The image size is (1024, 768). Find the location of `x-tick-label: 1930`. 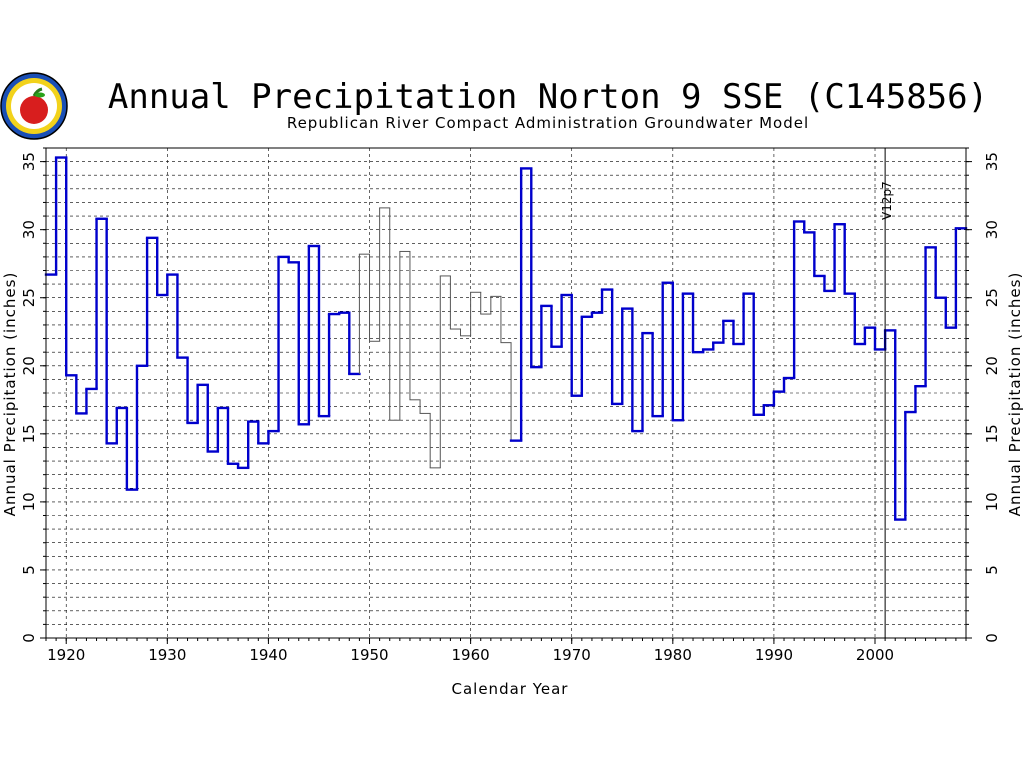

x-tick-label: 1930 is located at coordinates (167, 655).